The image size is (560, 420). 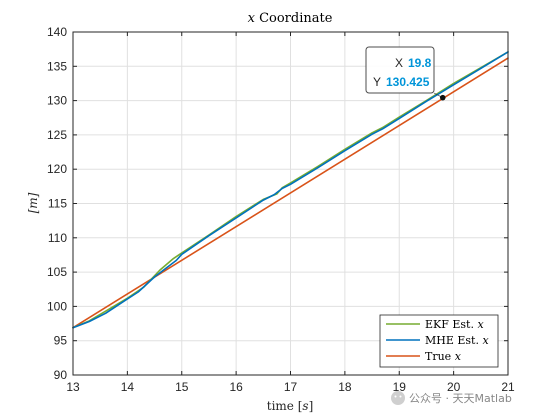 I want to click on wechat-icon, so click(x=398, y=398).